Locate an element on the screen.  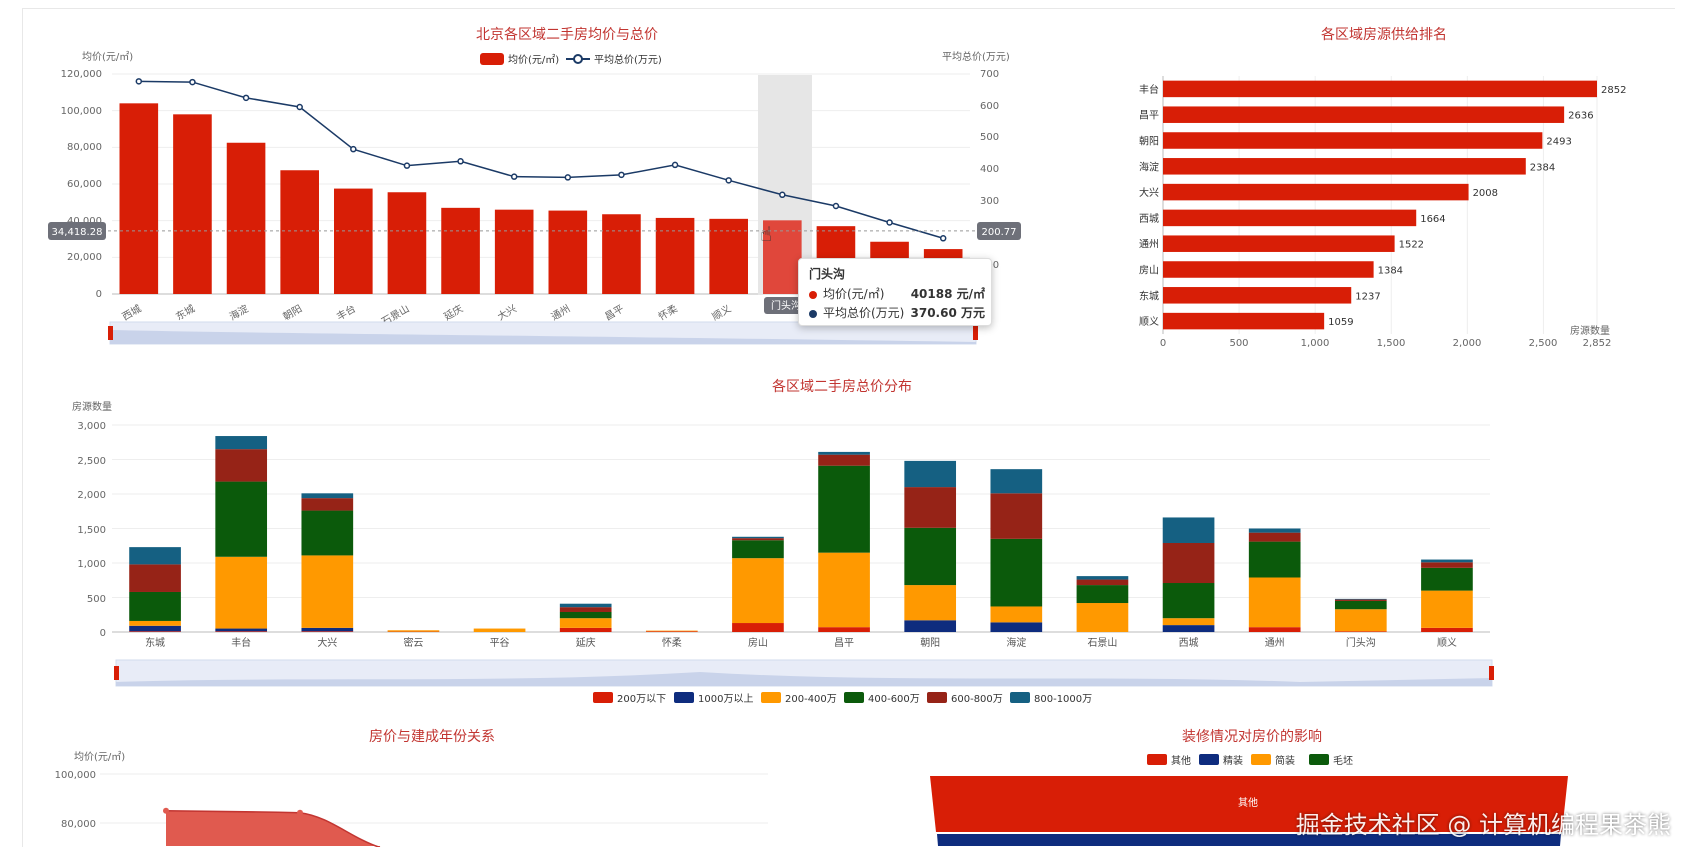
chart1-x-label: 怀柔 is located at coordinates (667, 313).